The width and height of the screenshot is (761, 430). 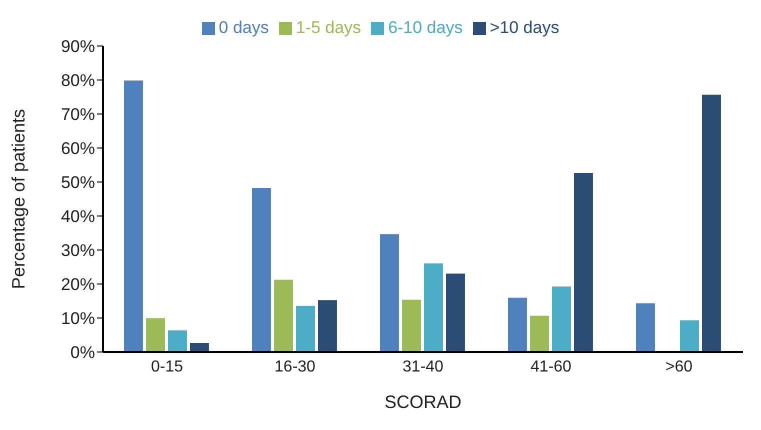 What do you see at coordinates (77, 80) in the screenshot?
I see `y-tick-label: 80%` at bounding box center [77, 80].